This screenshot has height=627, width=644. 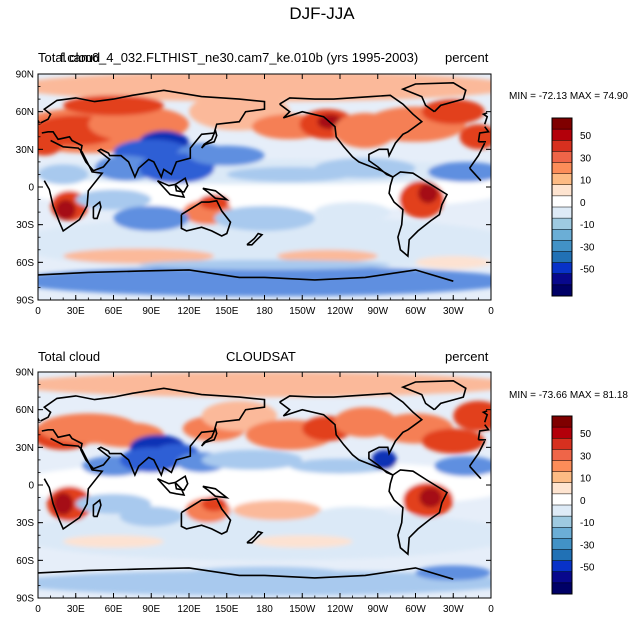 I want to click on panel2-lon-label: 60E, so click(x=114, y=609).